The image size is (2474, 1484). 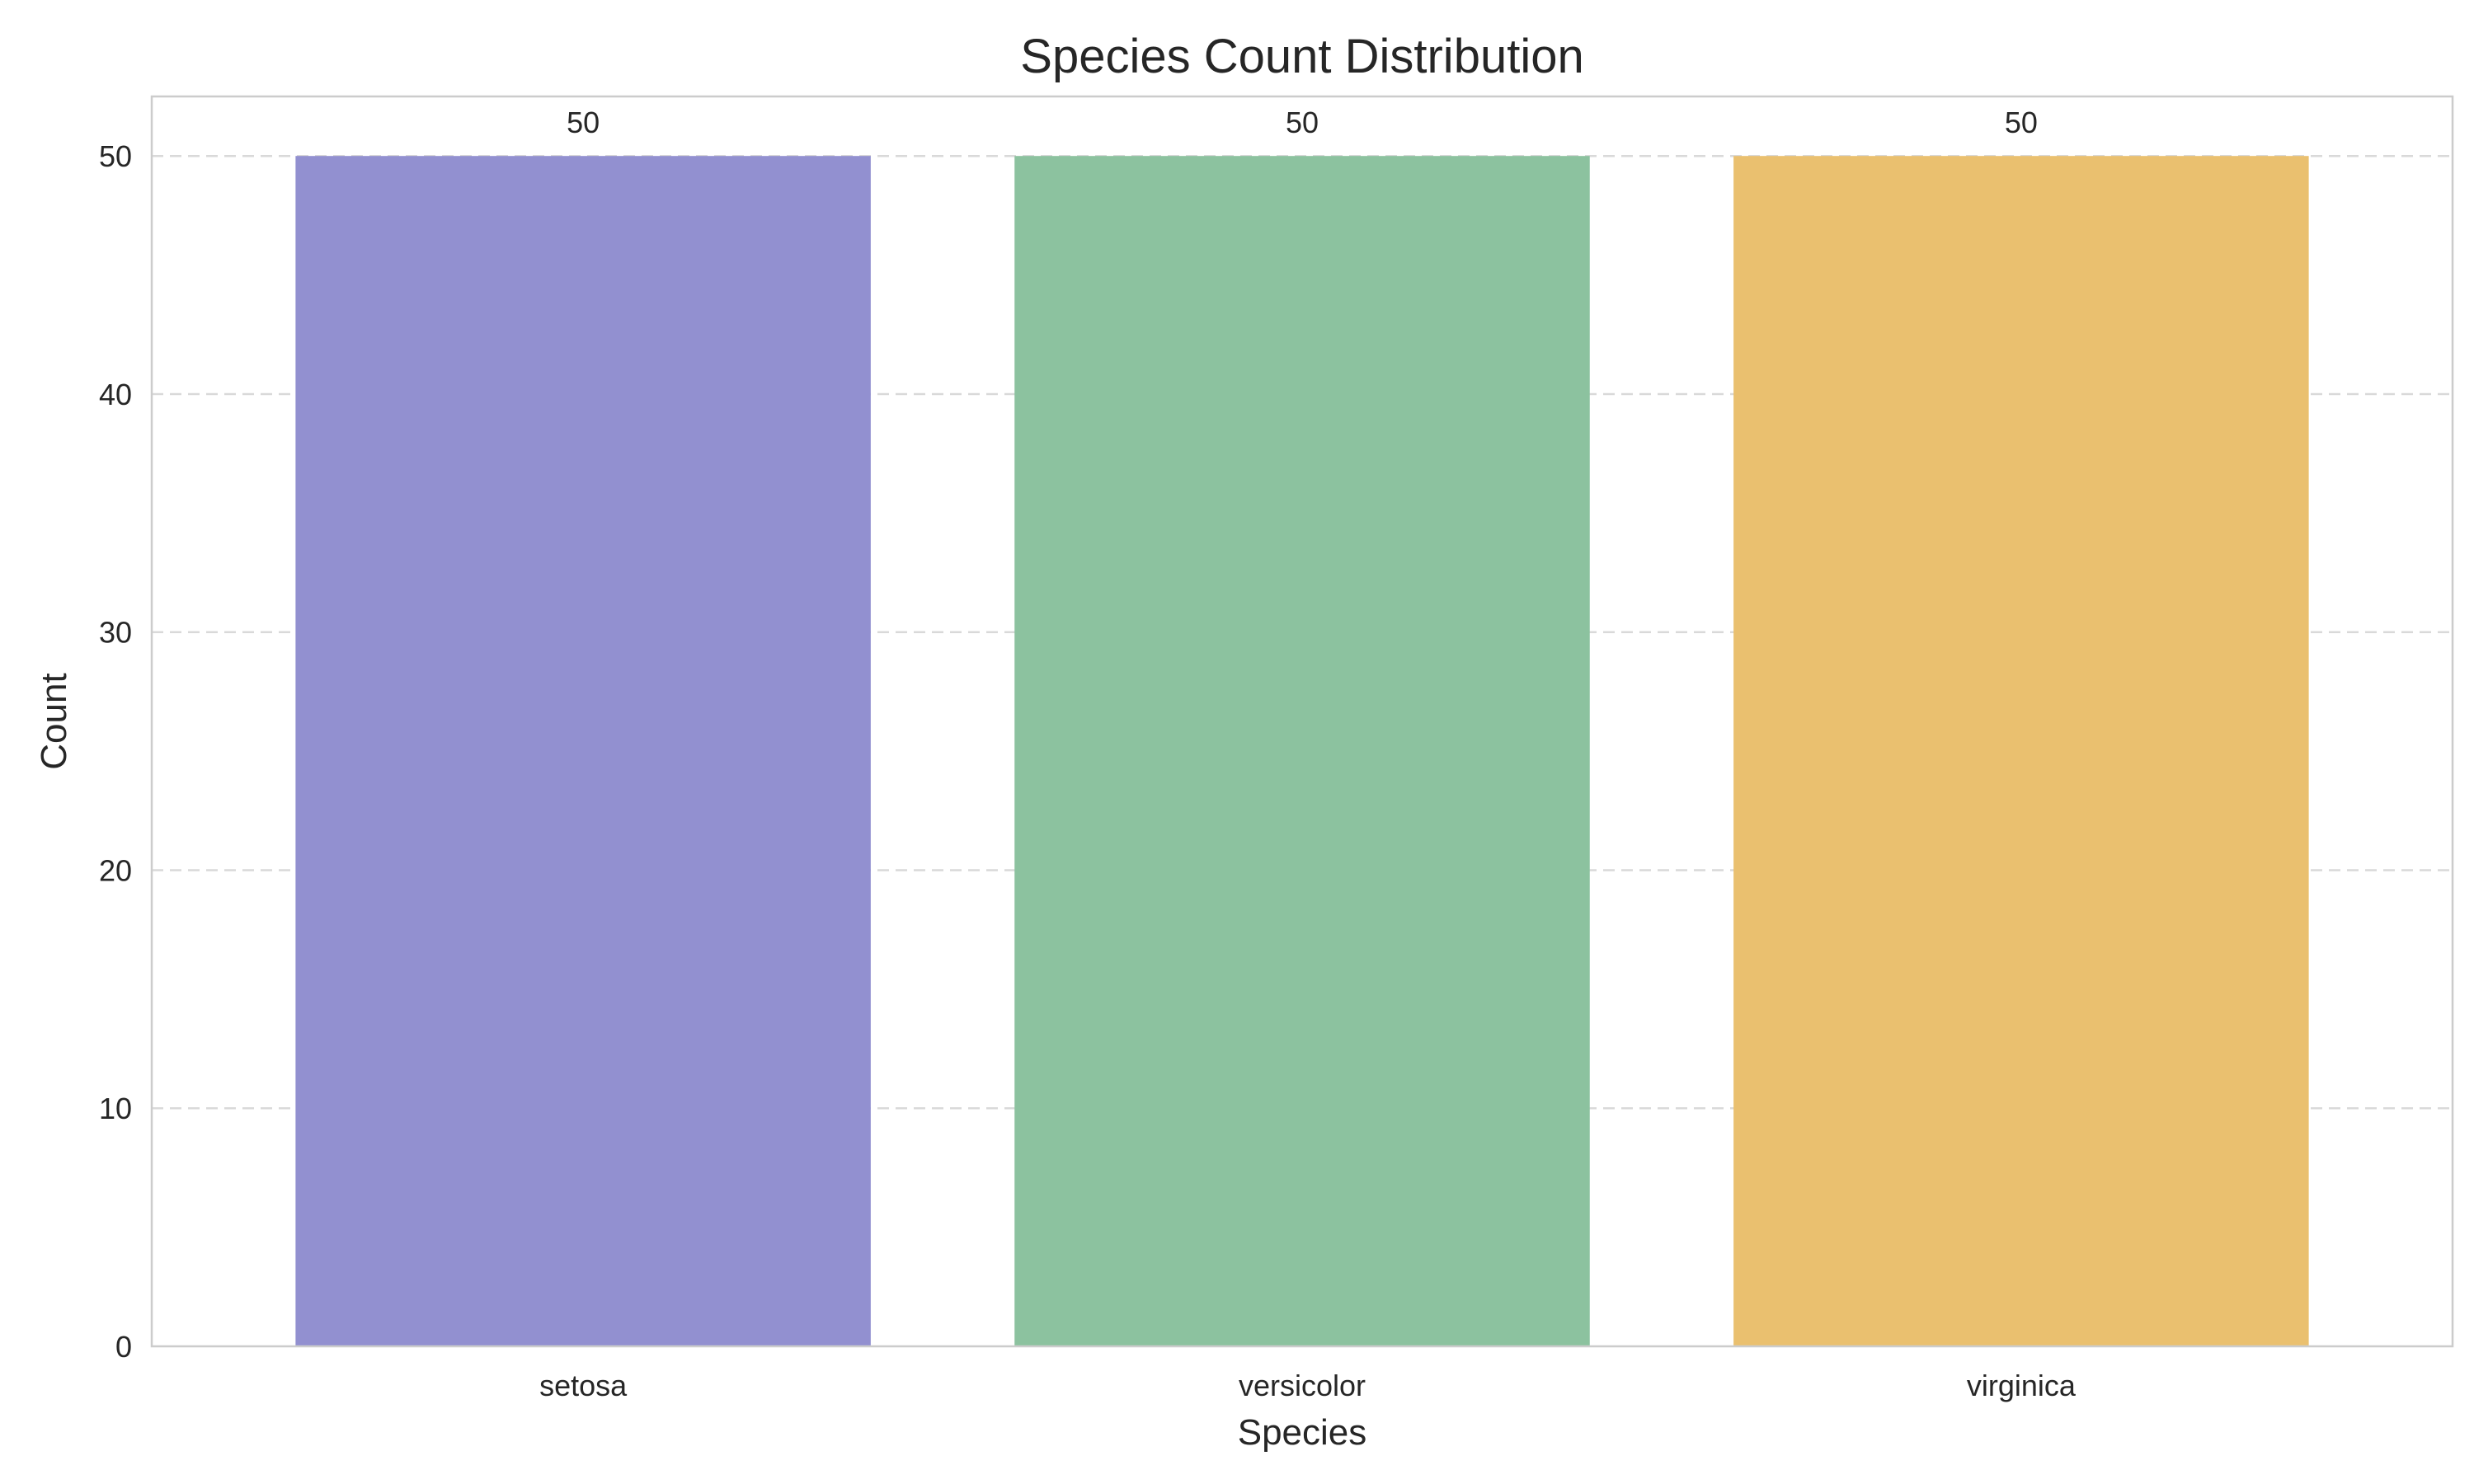 What do you see at coordinates (115, 751) in the screenshot?
I see `y-axis-ticks: 0 10 20 30 40 50` at bounding box center [115, 751].